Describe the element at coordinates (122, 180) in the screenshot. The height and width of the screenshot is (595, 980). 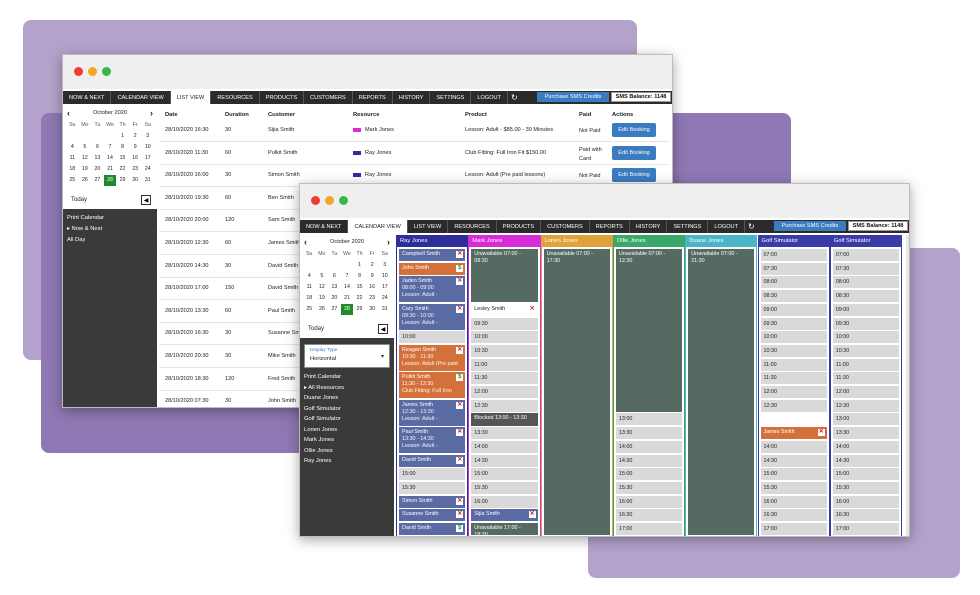
I see `calendar-day: 29` at that location.